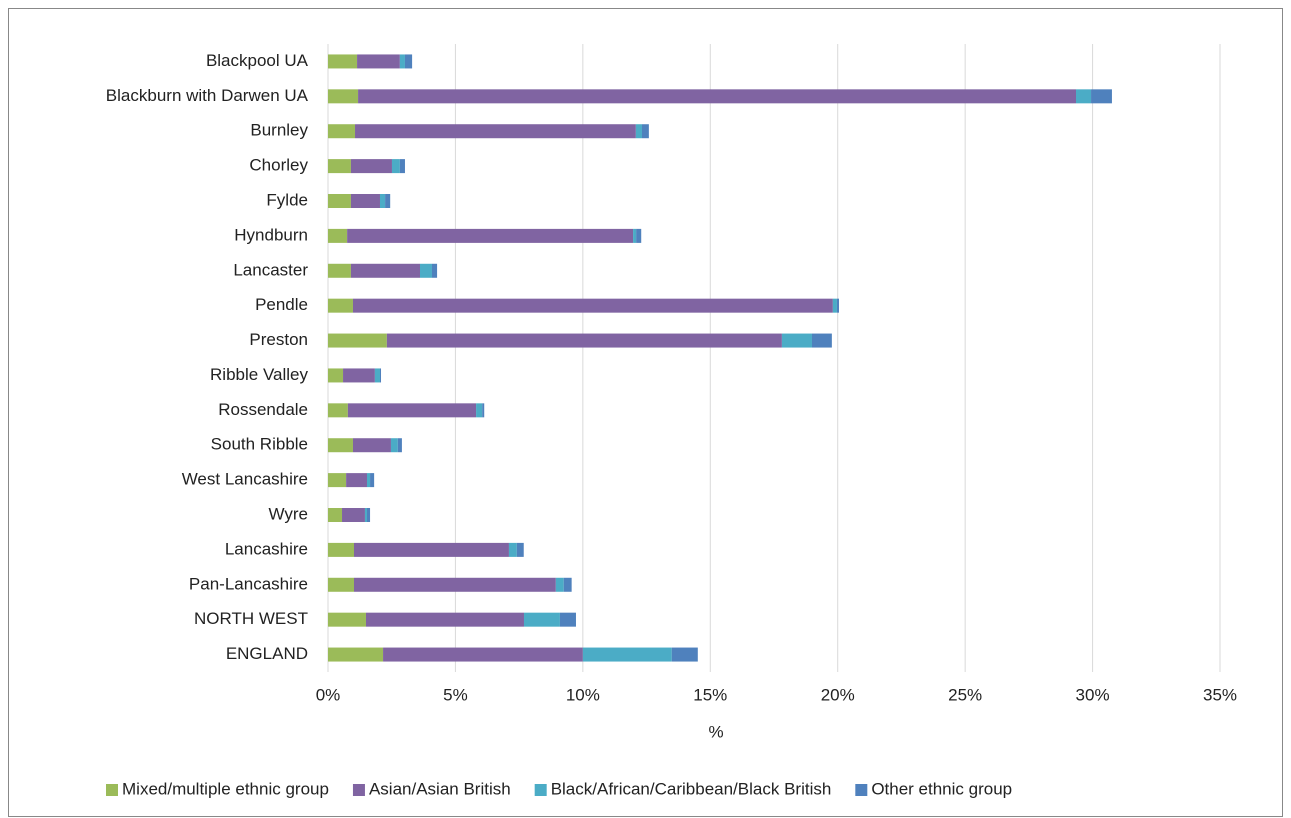 The image size is (1291, 818). What do you see at coordinates (263, 409) in the screenshot?
I see `y-tick-label: Rossendale` at bounding box center [263, 409].